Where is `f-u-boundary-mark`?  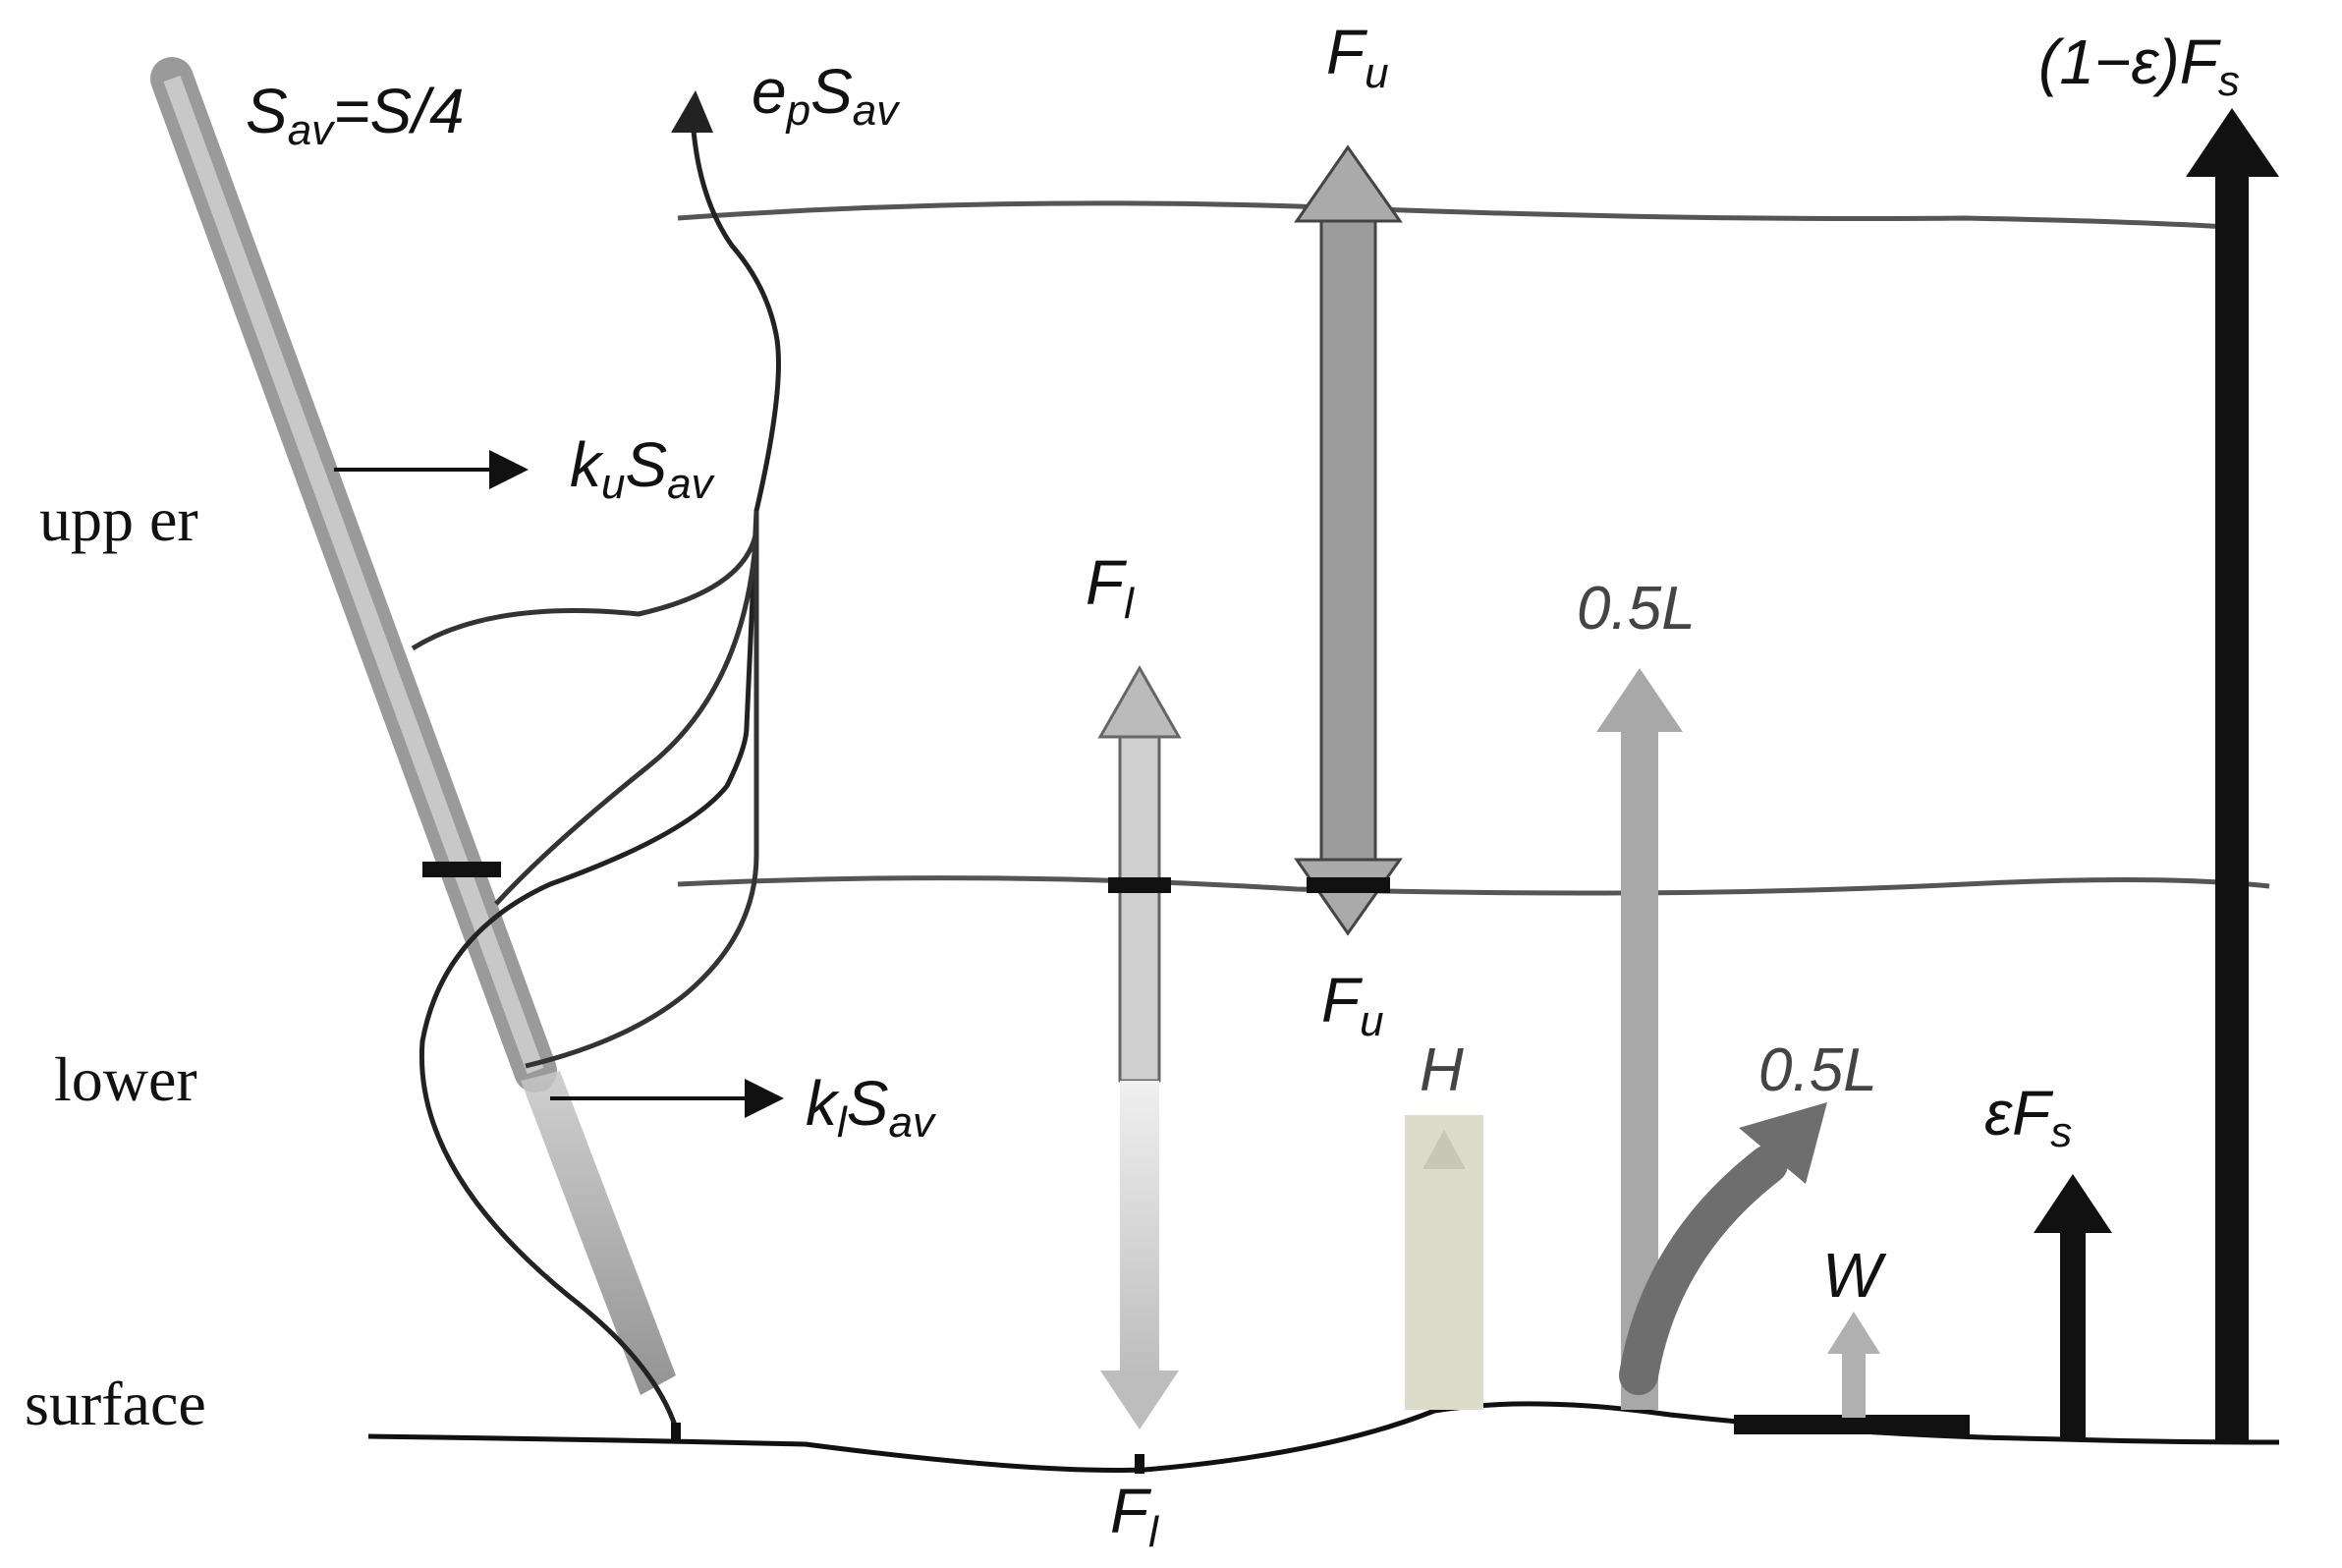
f-u-boundary-mark is located at coordinates (1348, 885).